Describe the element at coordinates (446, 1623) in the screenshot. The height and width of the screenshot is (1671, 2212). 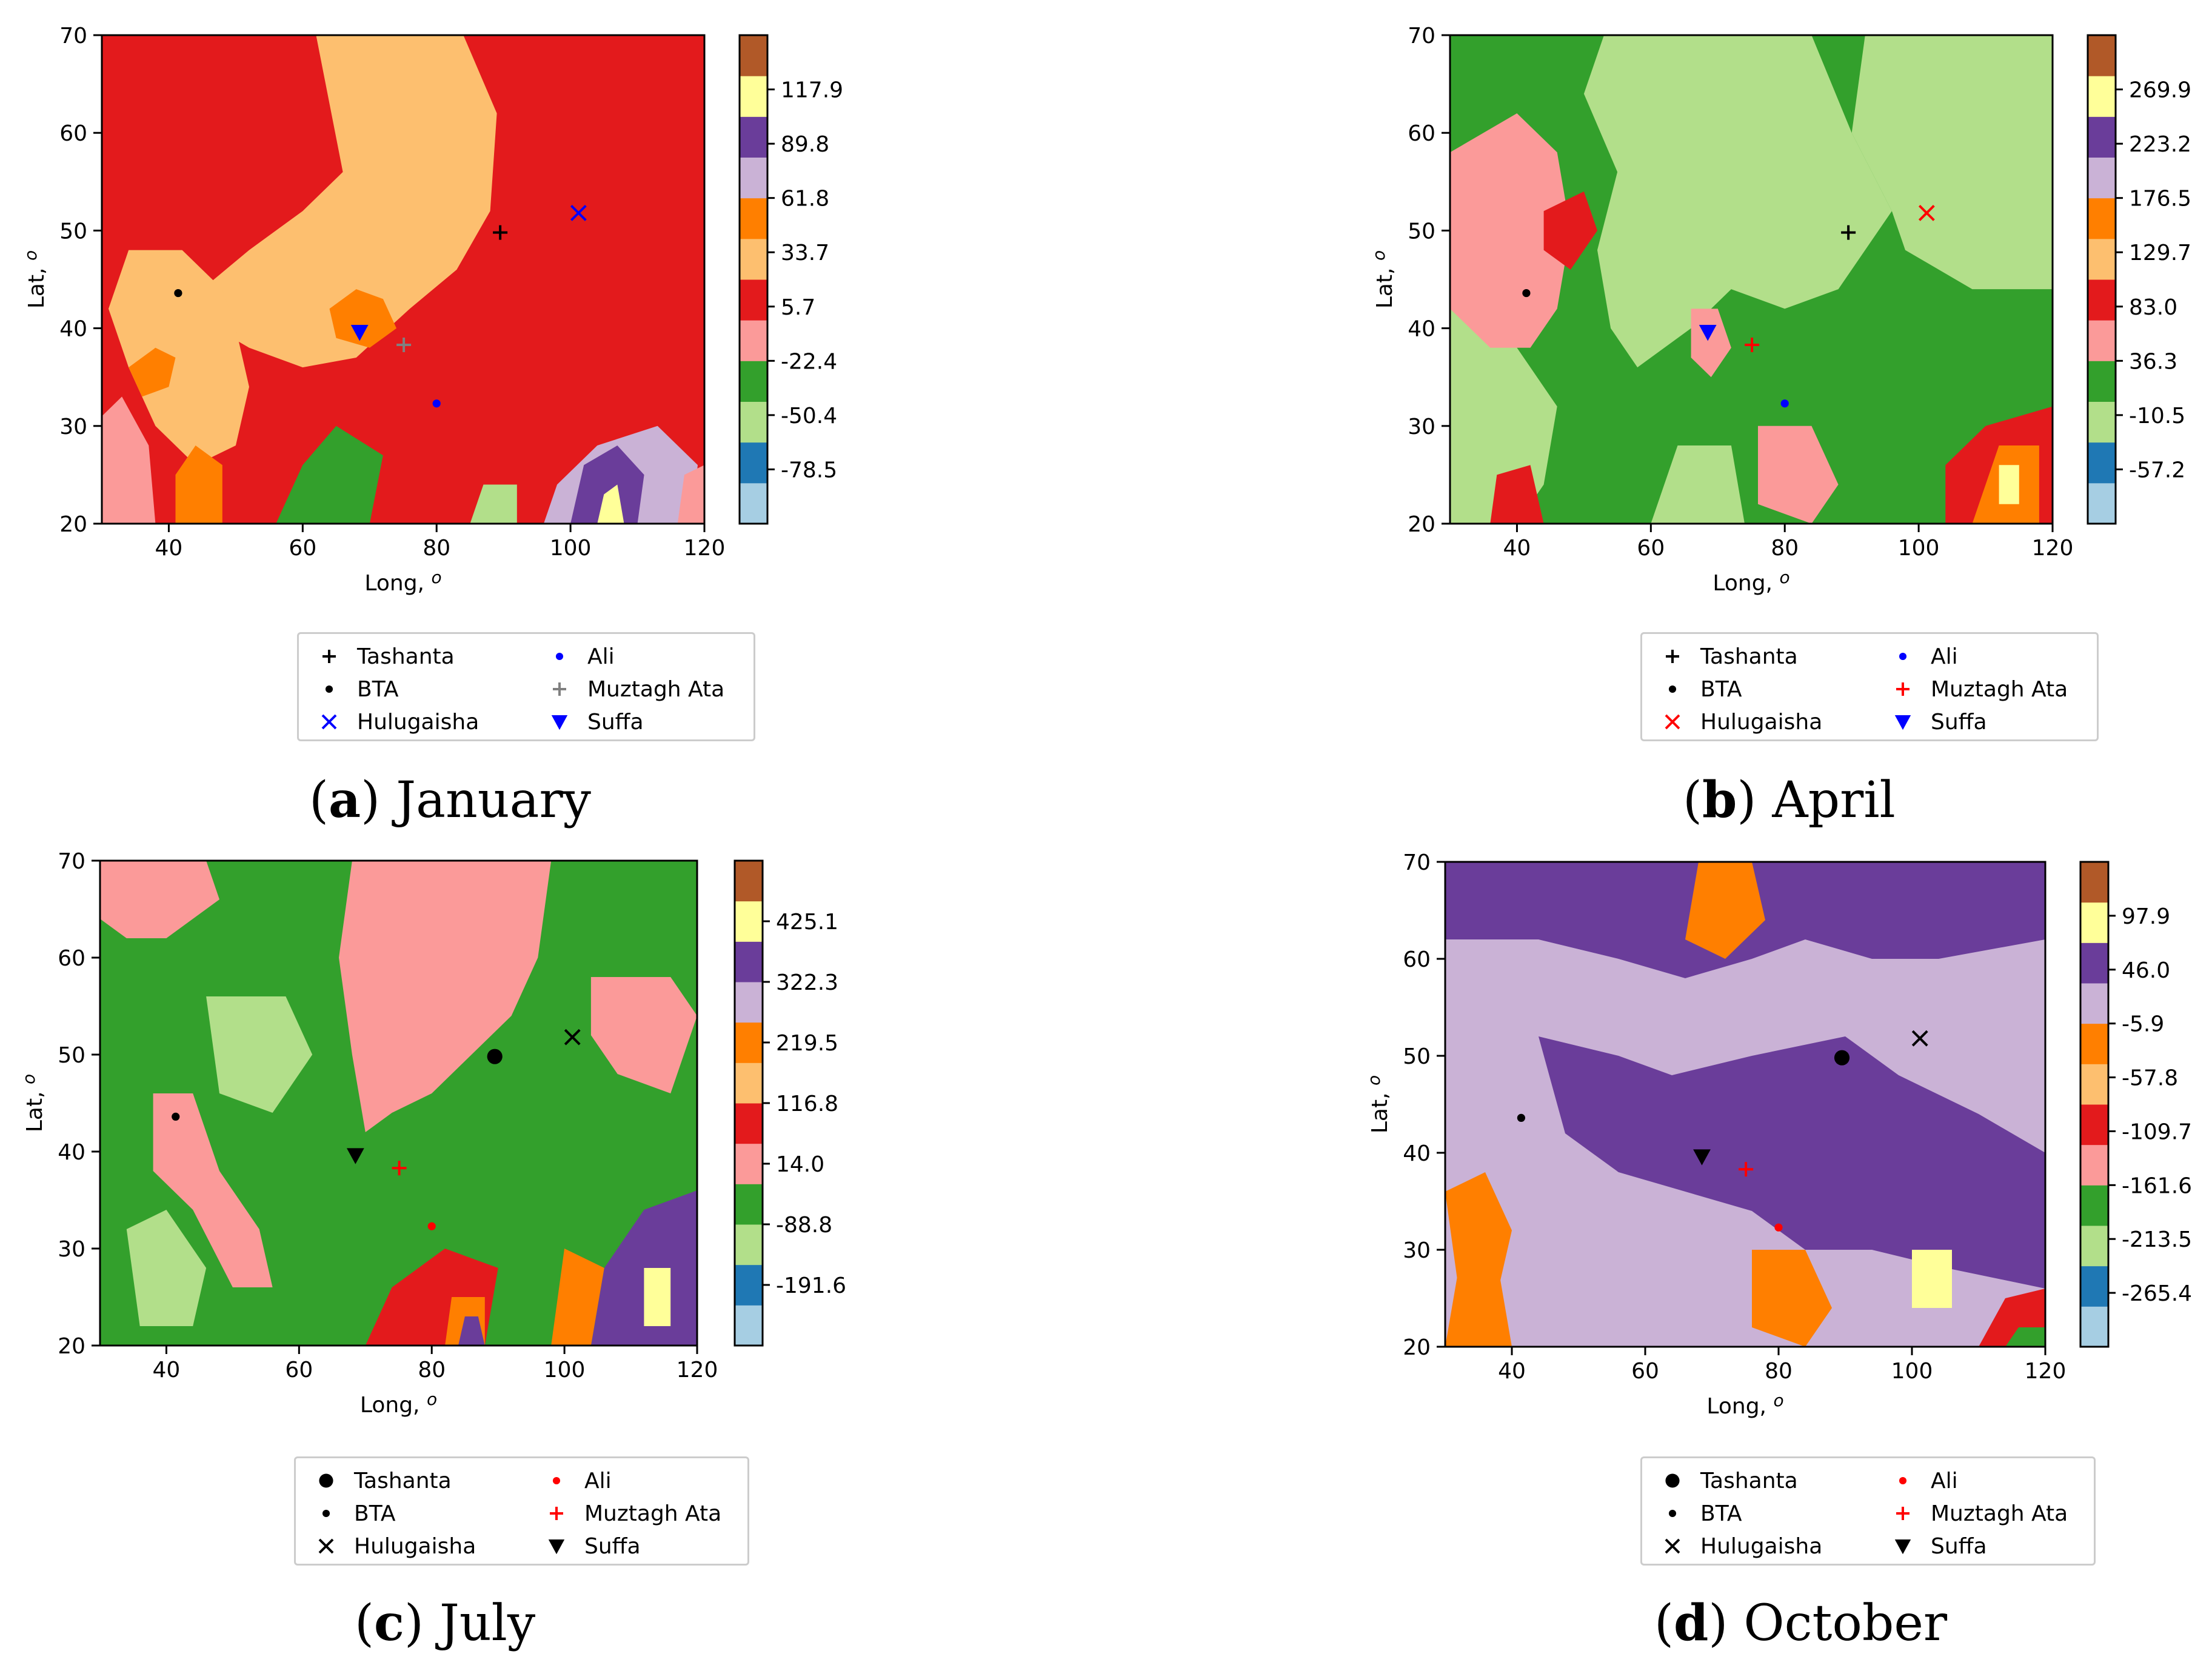
I see `caption: (c) July` at that location.